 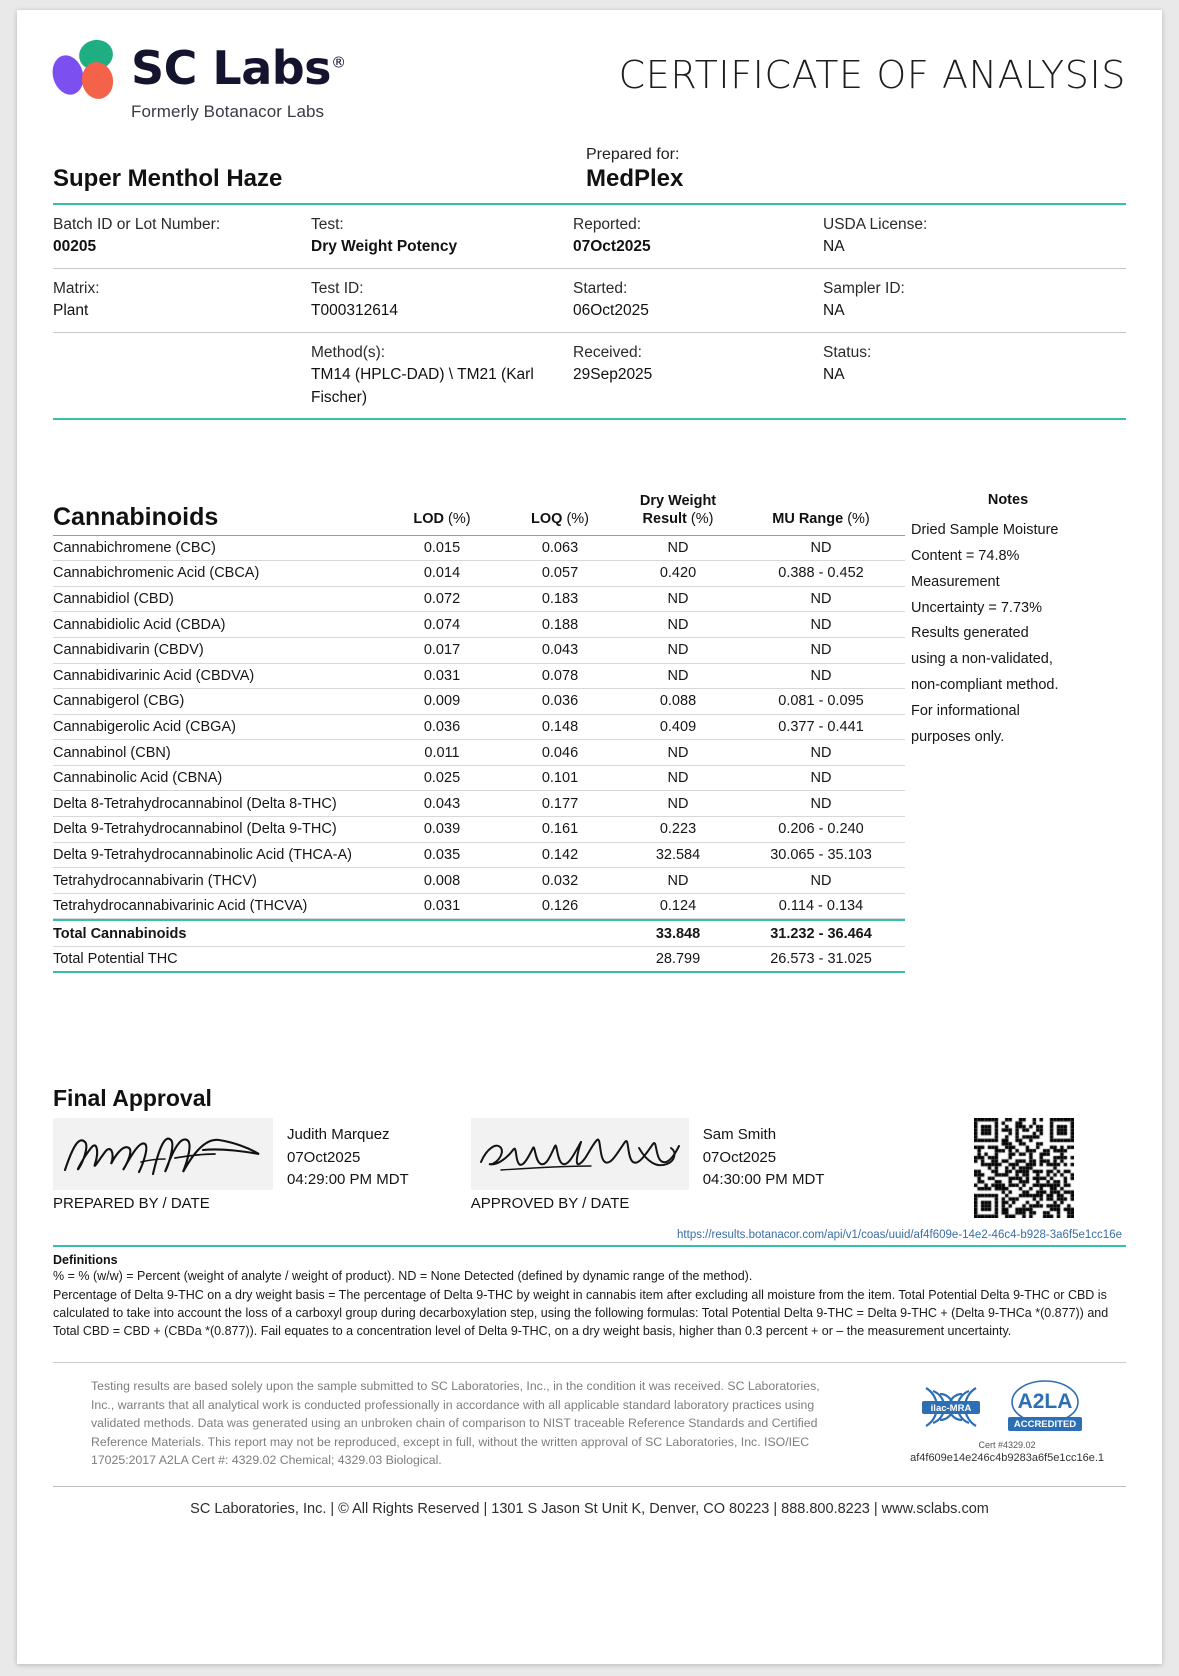 I want to click on analyte-name: Tetrahydrocannabivarinic Acid (THCVA), so click(x=180, y=906).